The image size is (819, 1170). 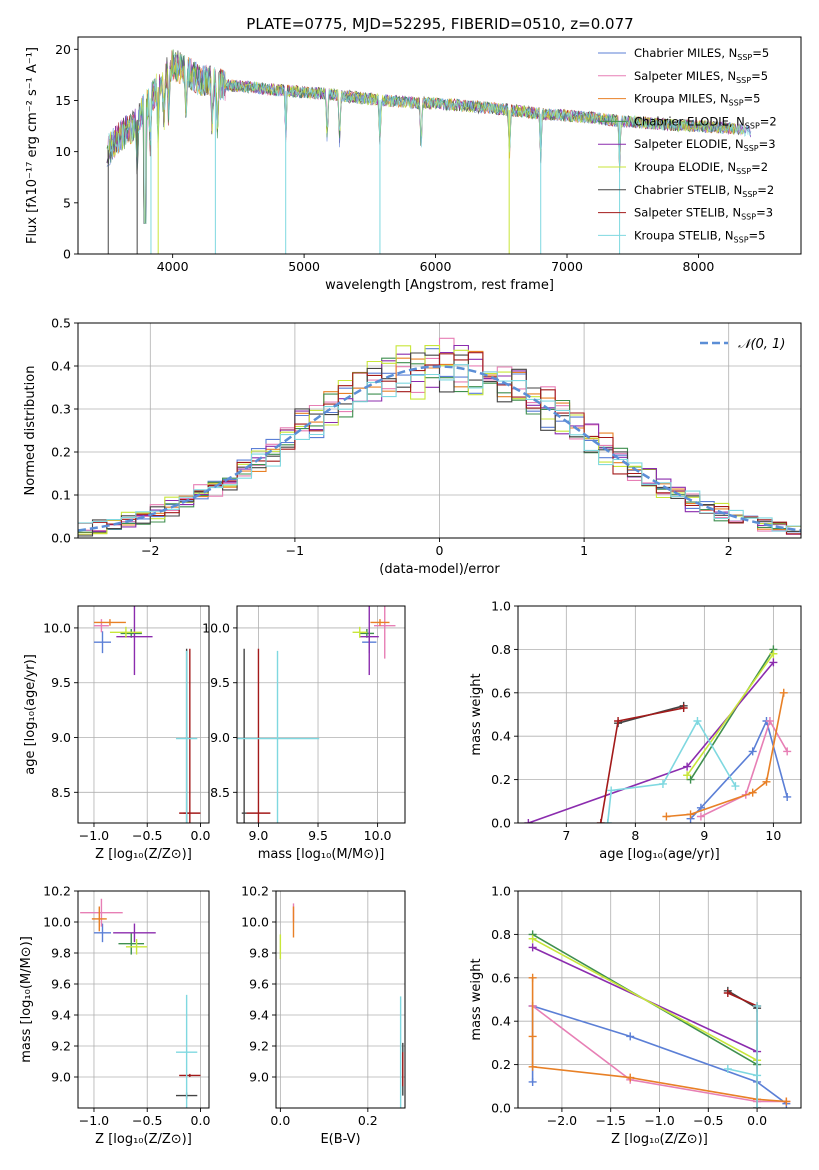 What do you see at coordinates (701, 77) in the screenshot?
I see `legend-label: Salpeter MILES, NSSP=5` at bounding box center [701, 77].